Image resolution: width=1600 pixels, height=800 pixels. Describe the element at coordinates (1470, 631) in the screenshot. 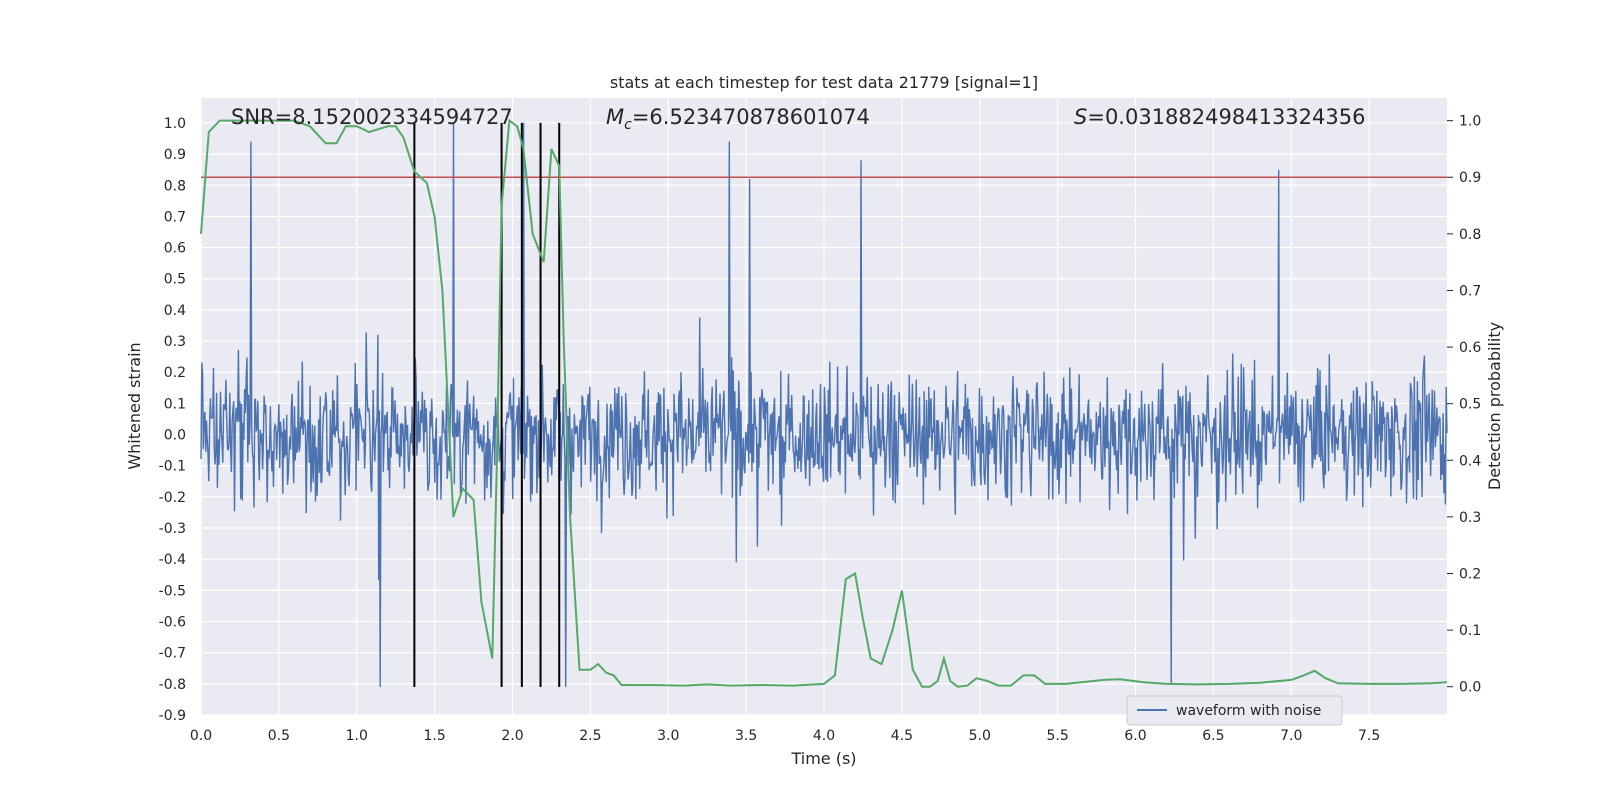

I see `right-y-tick-label: 0.1` at that location.